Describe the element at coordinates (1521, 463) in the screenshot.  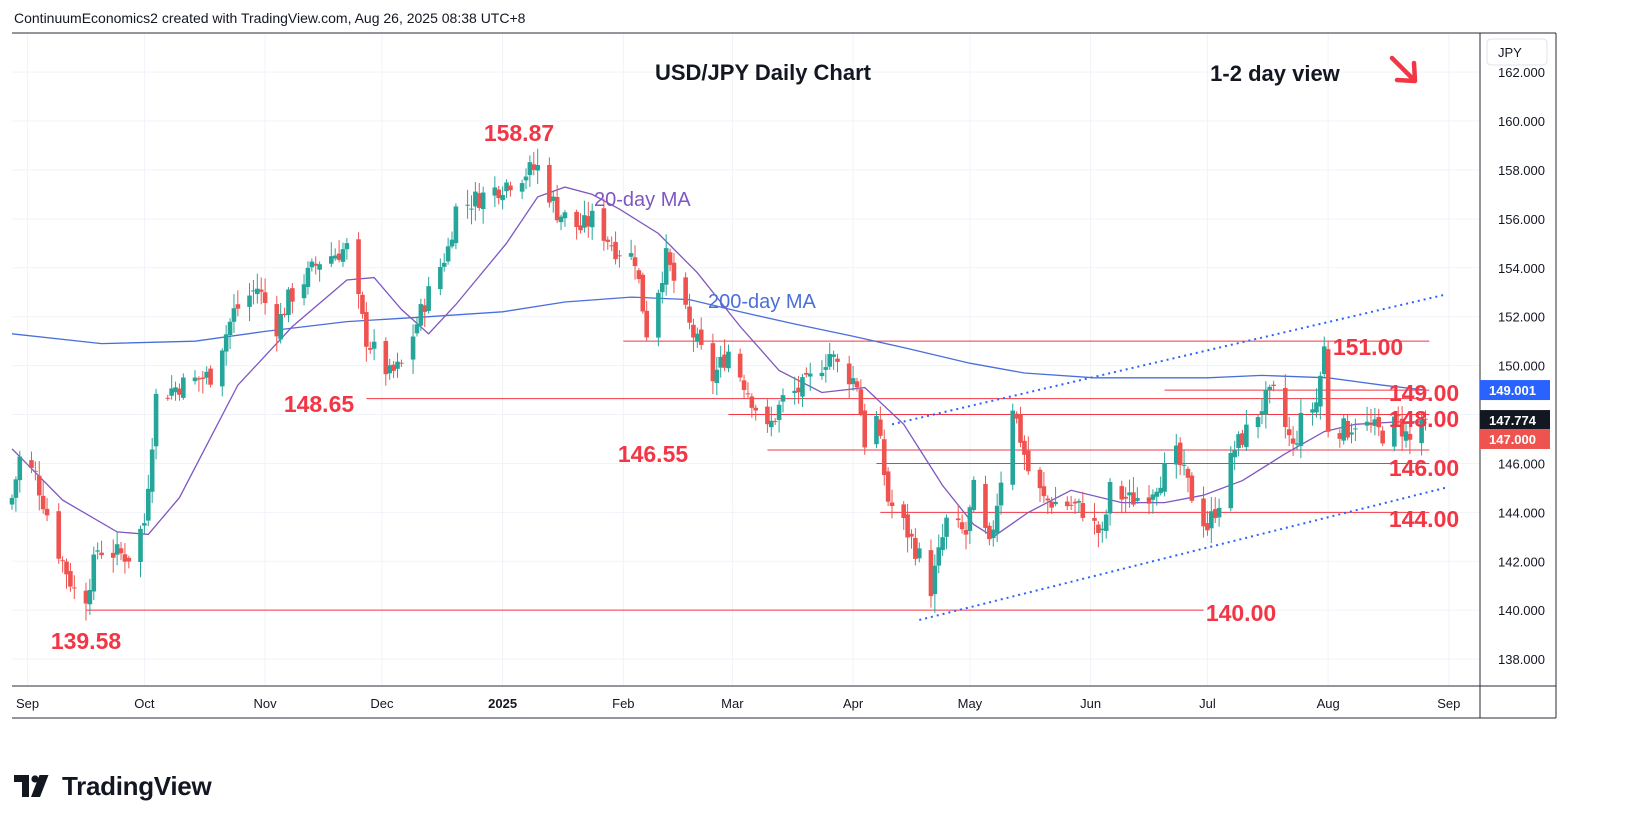
I see `price-tick-label: 146.000` at that location.